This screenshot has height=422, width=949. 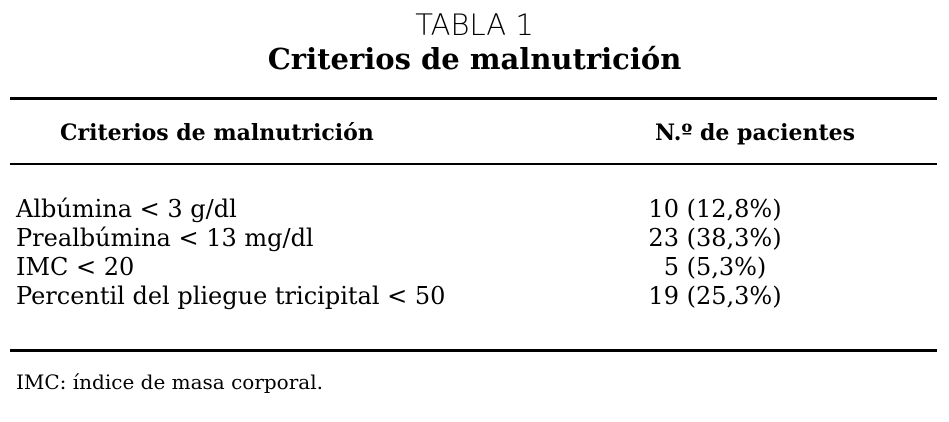 What do you see at coordinates (715, 267) in the screenshot?
I see `row-value: 5 (5,3%)` at bounding box center [715, 267].